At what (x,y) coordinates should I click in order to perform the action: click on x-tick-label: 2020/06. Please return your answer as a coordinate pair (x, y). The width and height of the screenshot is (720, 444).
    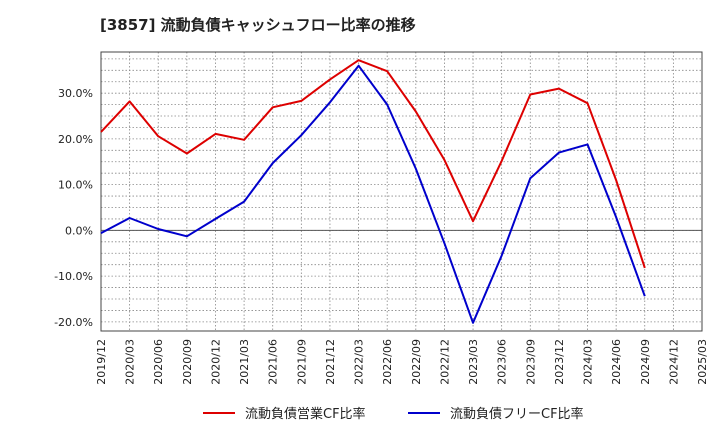
    Looking at the image, I should click on (158, 362).